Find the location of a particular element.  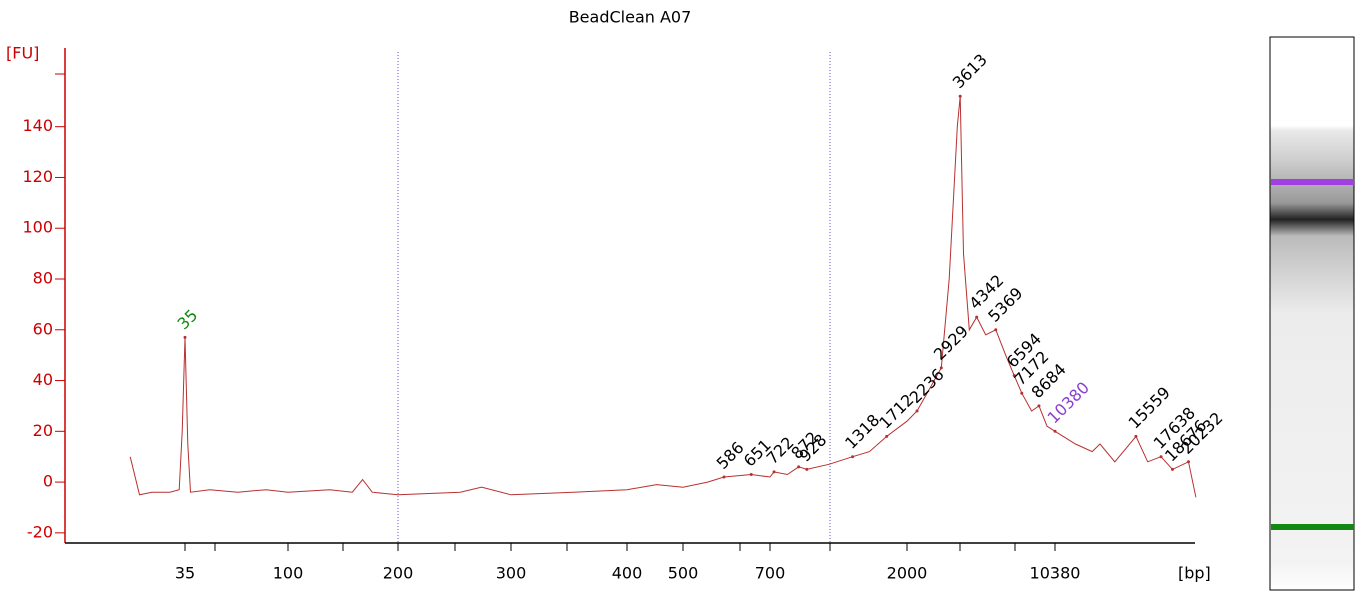

upper-marker-band is located at coordinates (1312, 182).